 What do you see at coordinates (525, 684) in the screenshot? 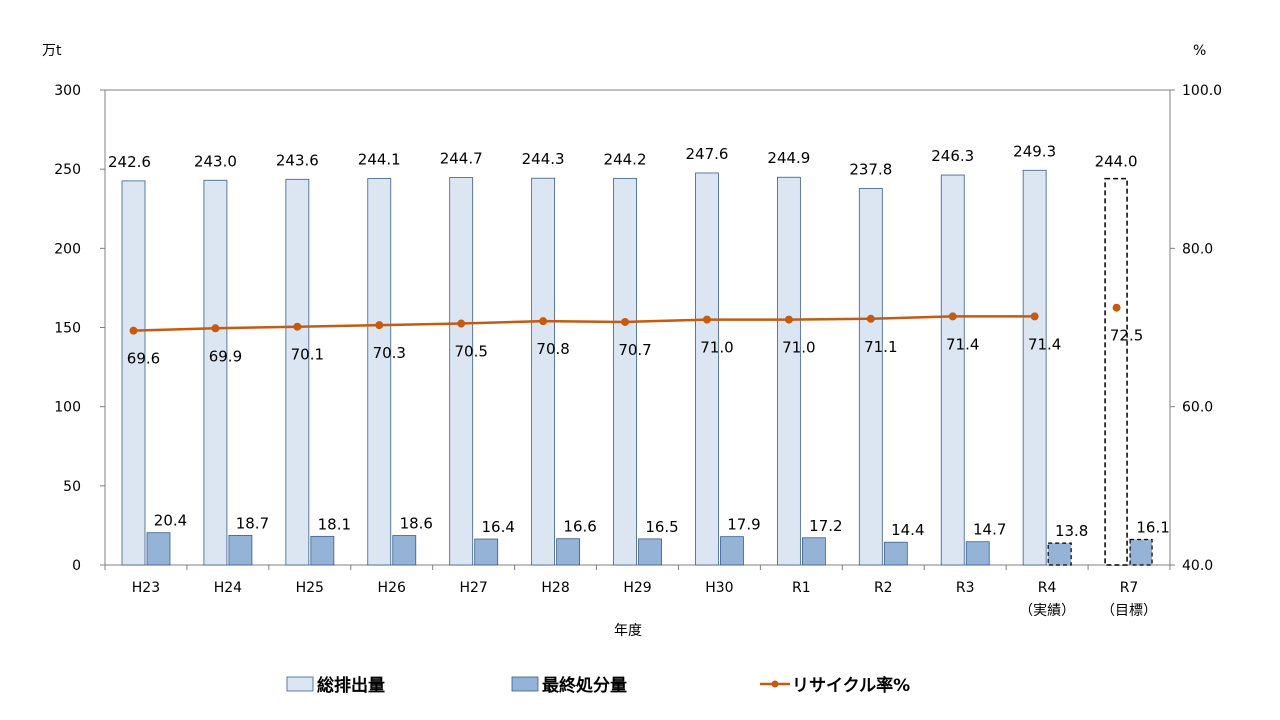
I see `legend-swatch-final` at bounding box center [525, 684].